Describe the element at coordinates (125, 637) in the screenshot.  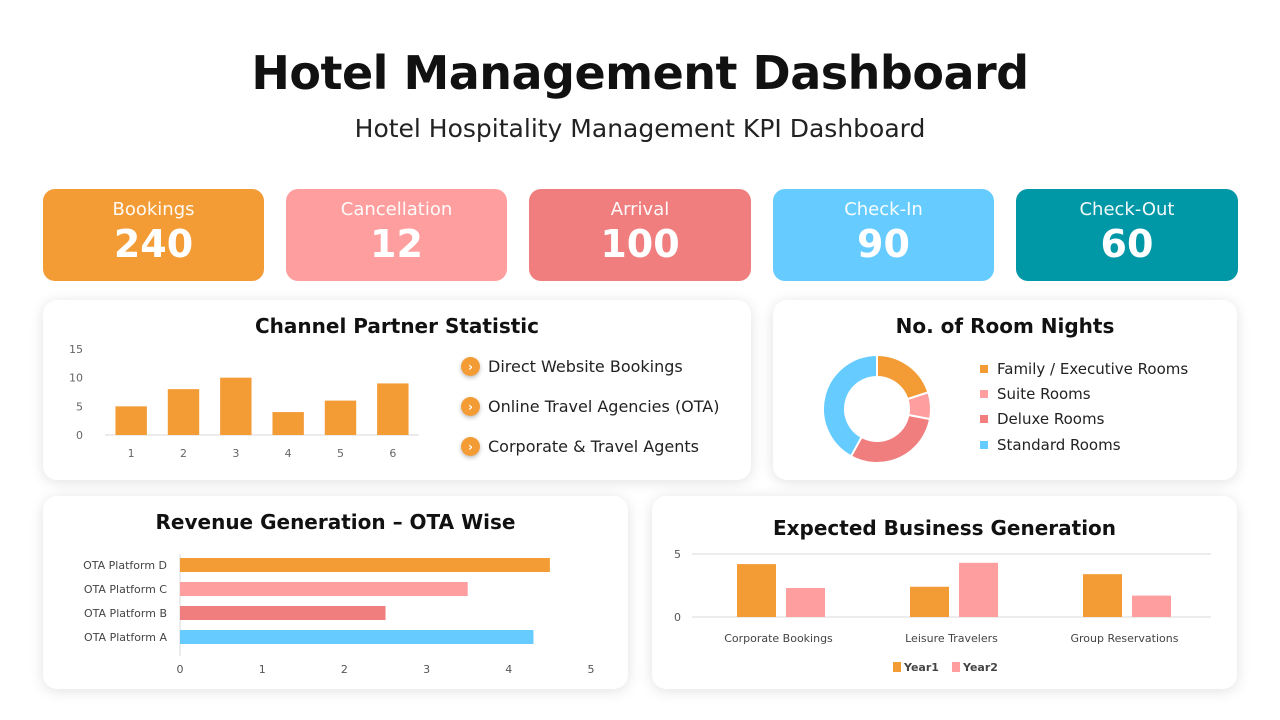
I see `y-tick-label: OTA Platform A` at that location.